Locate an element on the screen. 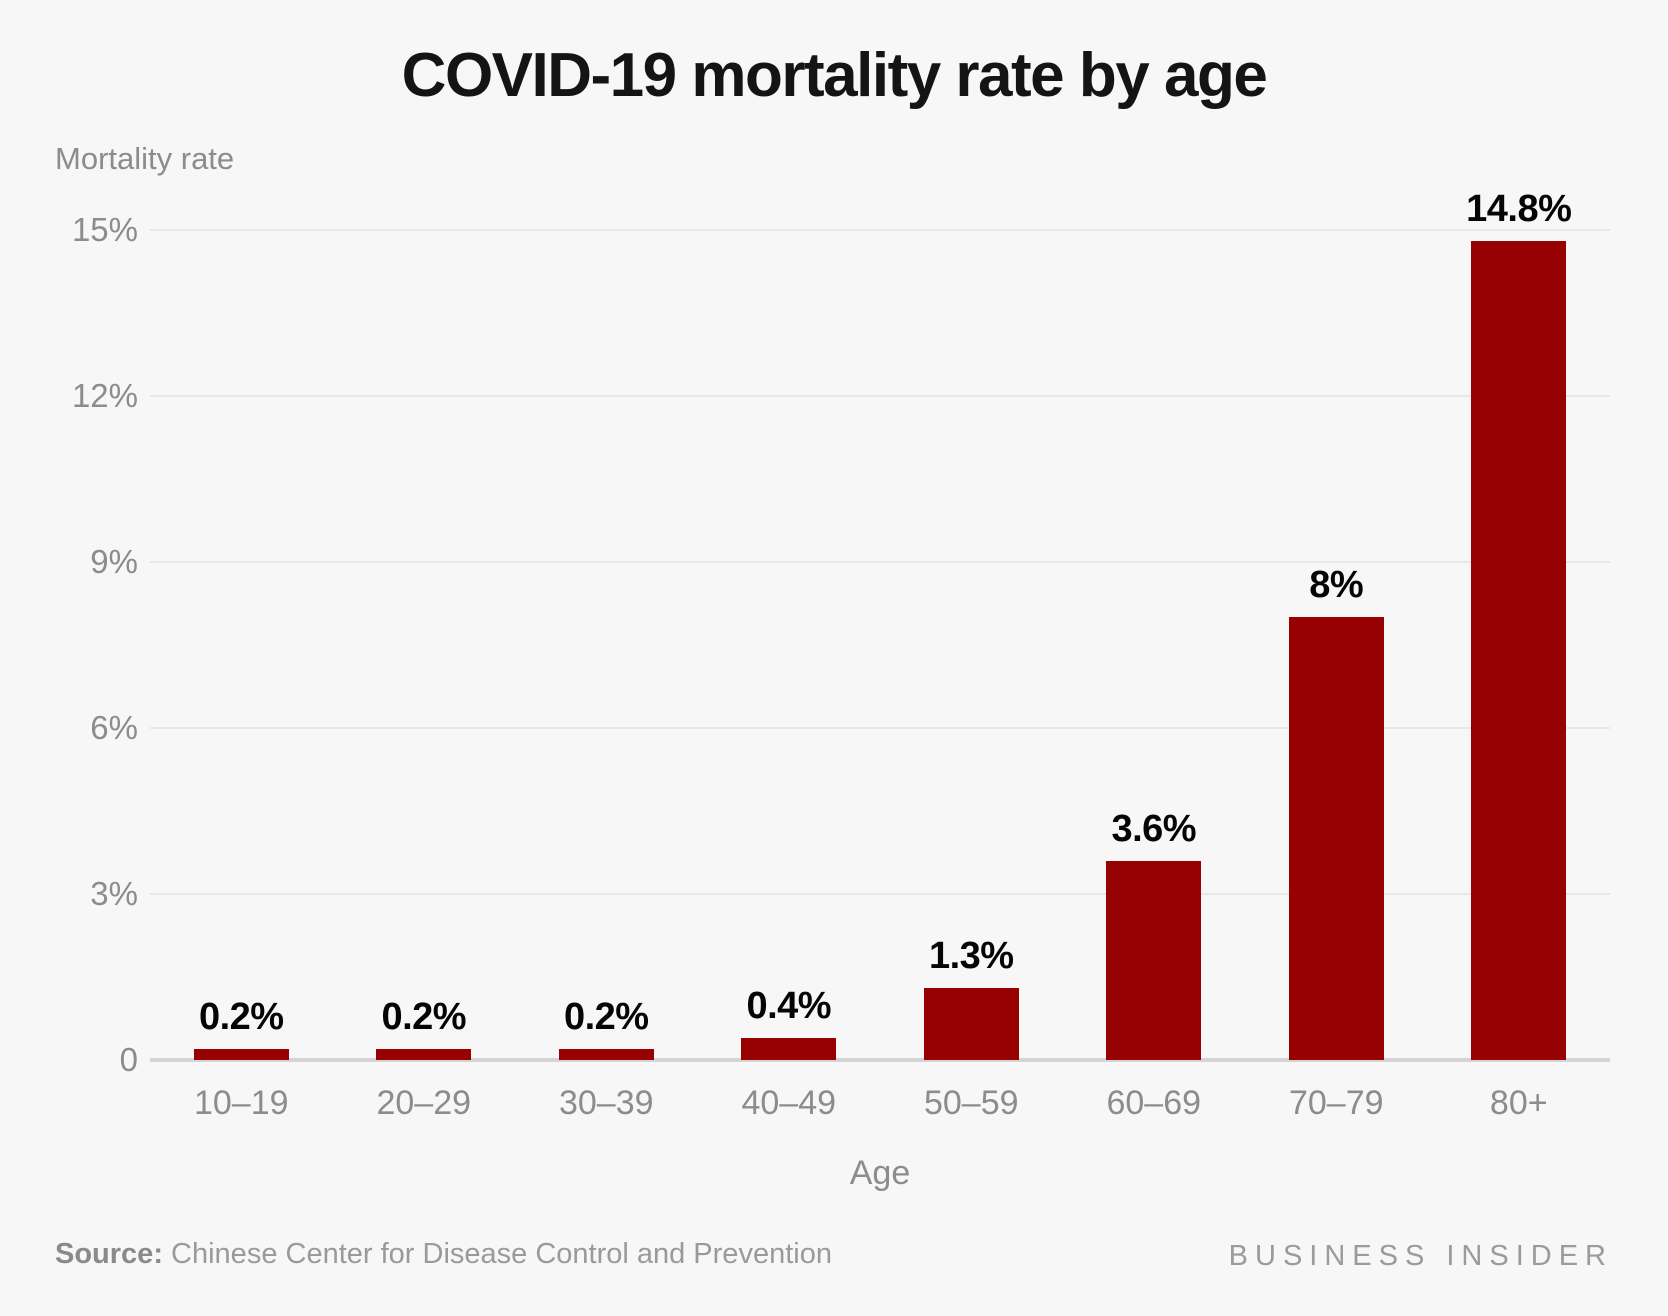 The width and height of the screenshot is (1668, 1316). bar-value-label: 3.6% is located at coordinates (1154, 828).